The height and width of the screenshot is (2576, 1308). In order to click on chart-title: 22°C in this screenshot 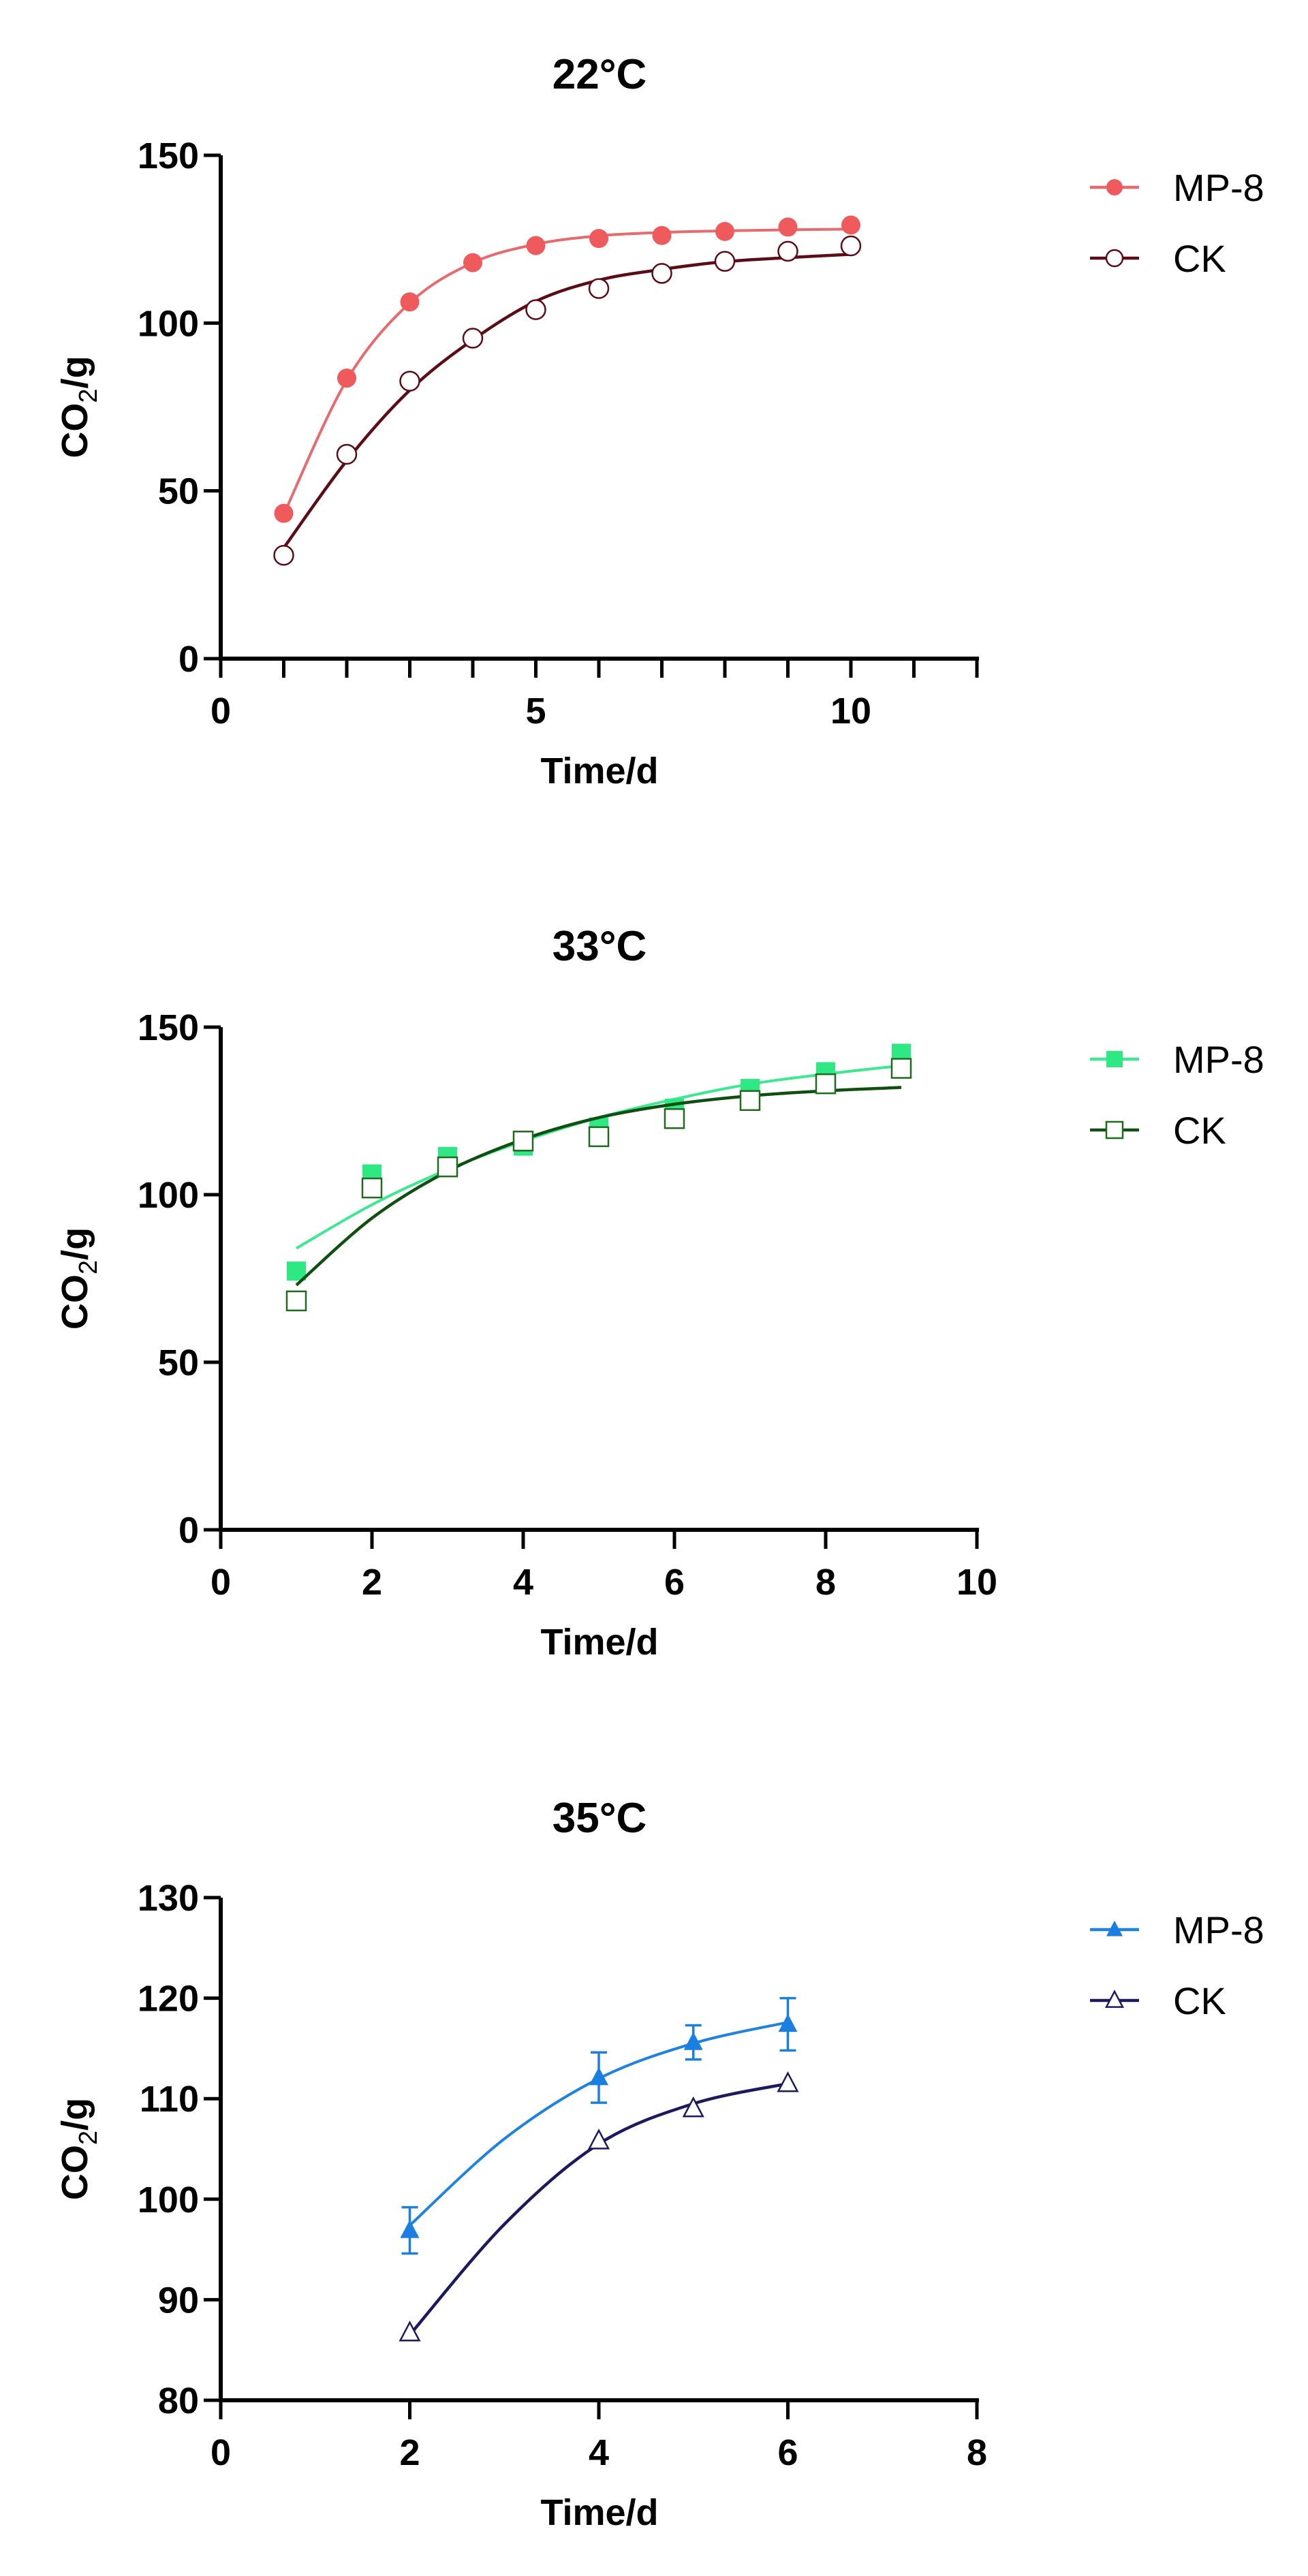, I will do `click(599, 74)`.